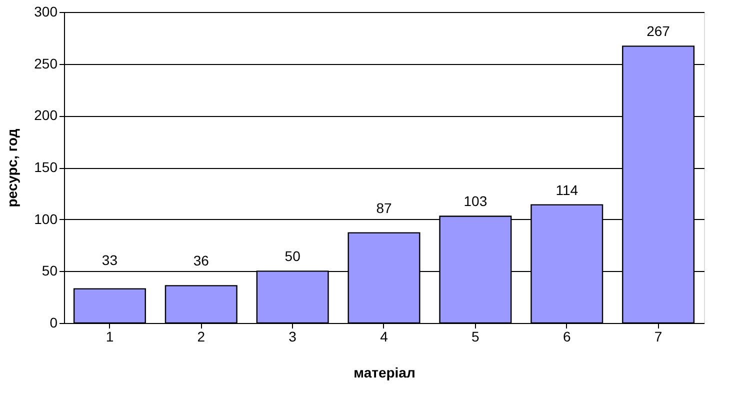 Image resolution: width=744 pixels, height=416 pixels. I want to click on data-label: 33, so click(110, 260).